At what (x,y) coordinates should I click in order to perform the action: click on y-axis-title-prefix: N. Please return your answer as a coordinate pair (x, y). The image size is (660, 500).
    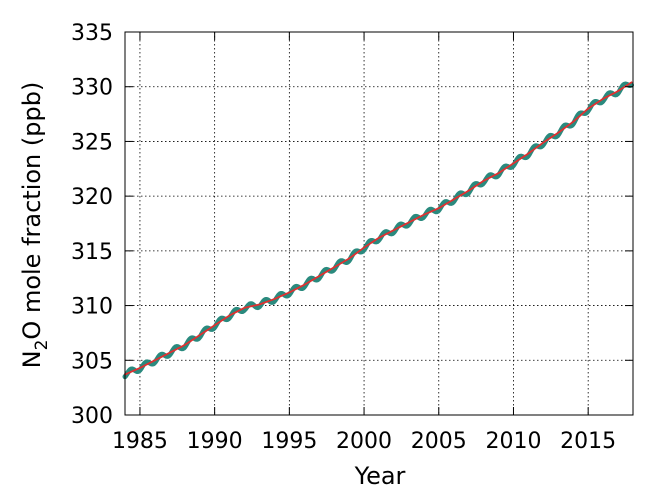
    Looking at the image, I should click on (32, 359).